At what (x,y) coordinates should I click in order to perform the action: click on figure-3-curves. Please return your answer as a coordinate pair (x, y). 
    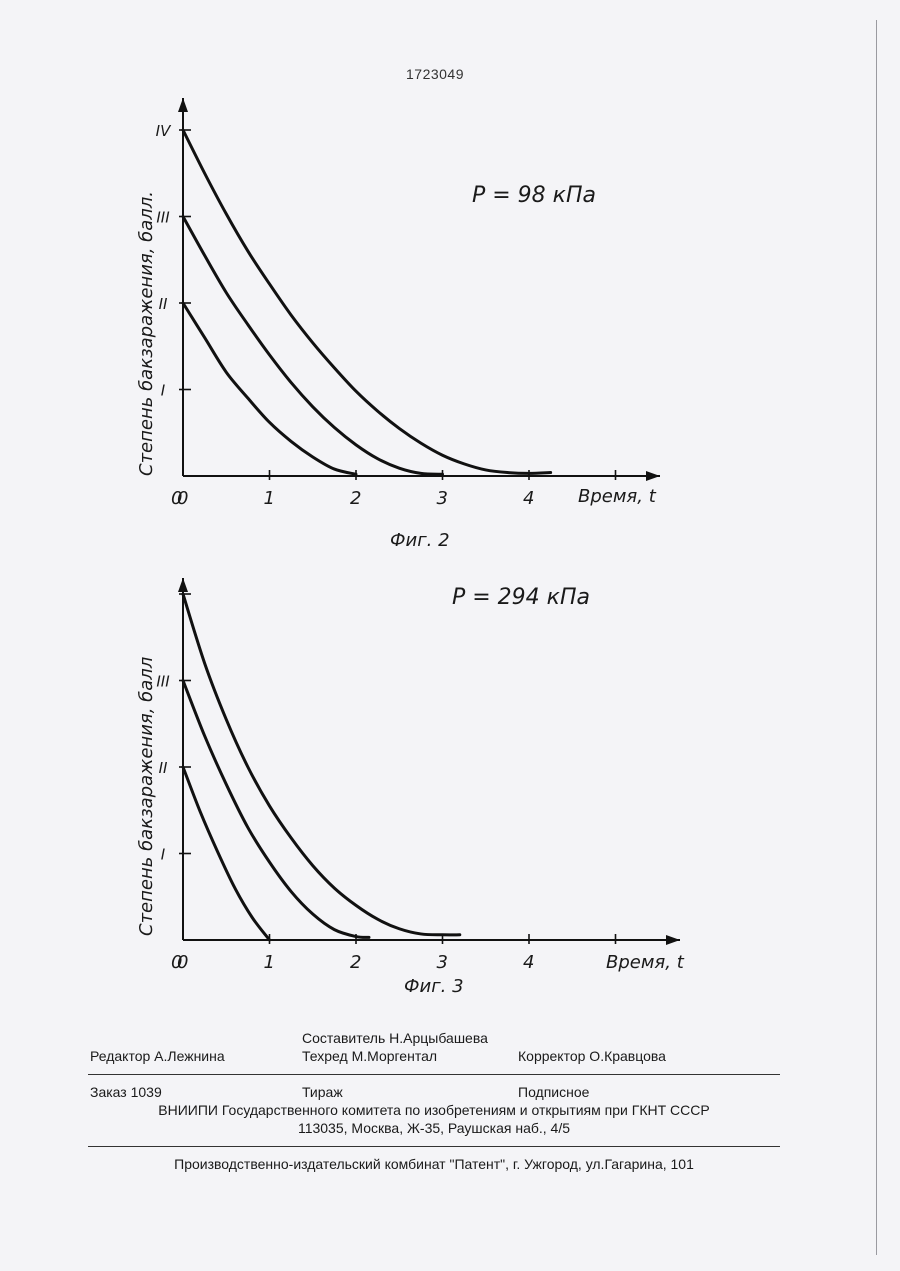
    Looking at the image, I should click on (321, 767).